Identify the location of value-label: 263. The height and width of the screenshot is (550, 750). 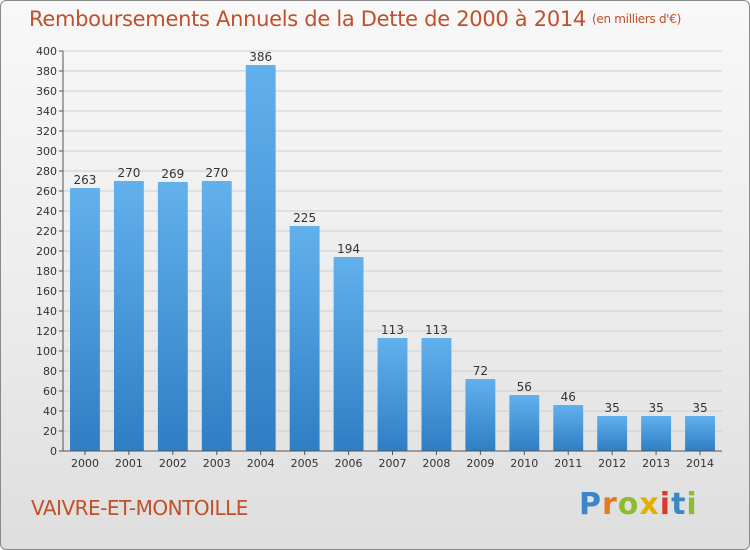
(85, 180).